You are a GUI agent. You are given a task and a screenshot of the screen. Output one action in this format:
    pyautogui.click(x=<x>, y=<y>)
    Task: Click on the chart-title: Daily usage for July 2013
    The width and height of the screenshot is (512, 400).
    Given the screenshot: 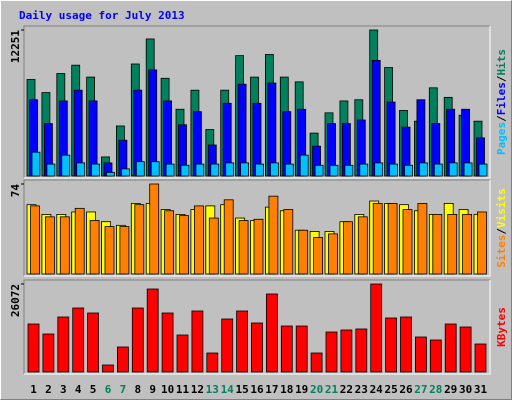 What is the action you would take?
    pyautogui.click(x=102, y=15)
    